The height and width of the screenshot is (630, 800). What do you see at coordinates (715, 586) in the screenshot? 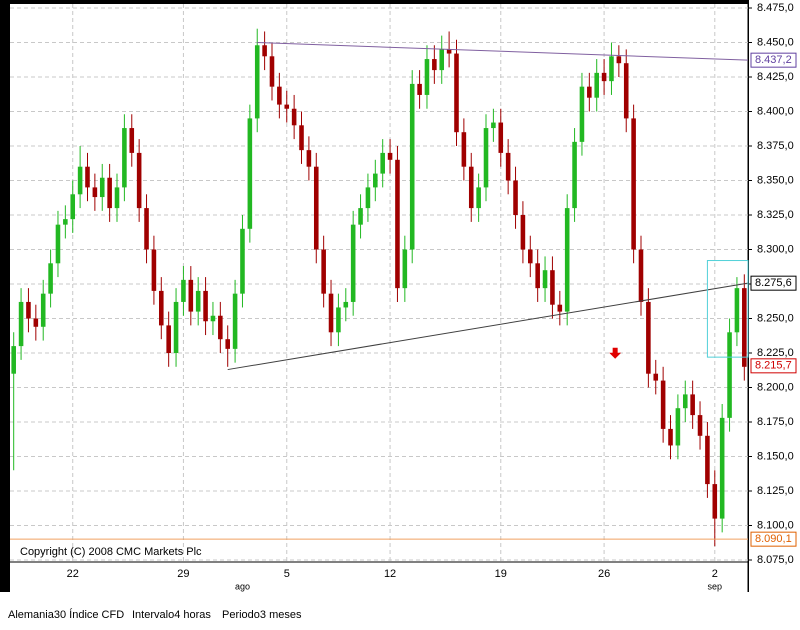
I see `month-label: sep` at bounding box center [715, 586].